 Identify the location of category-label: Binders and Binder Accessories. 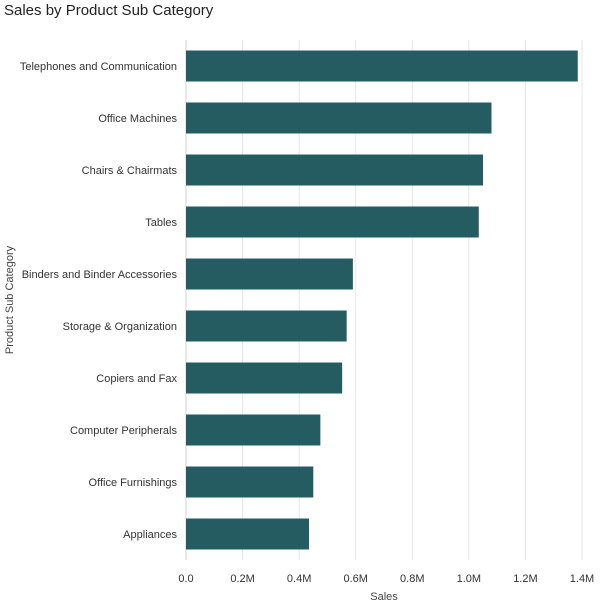
(100, 275).